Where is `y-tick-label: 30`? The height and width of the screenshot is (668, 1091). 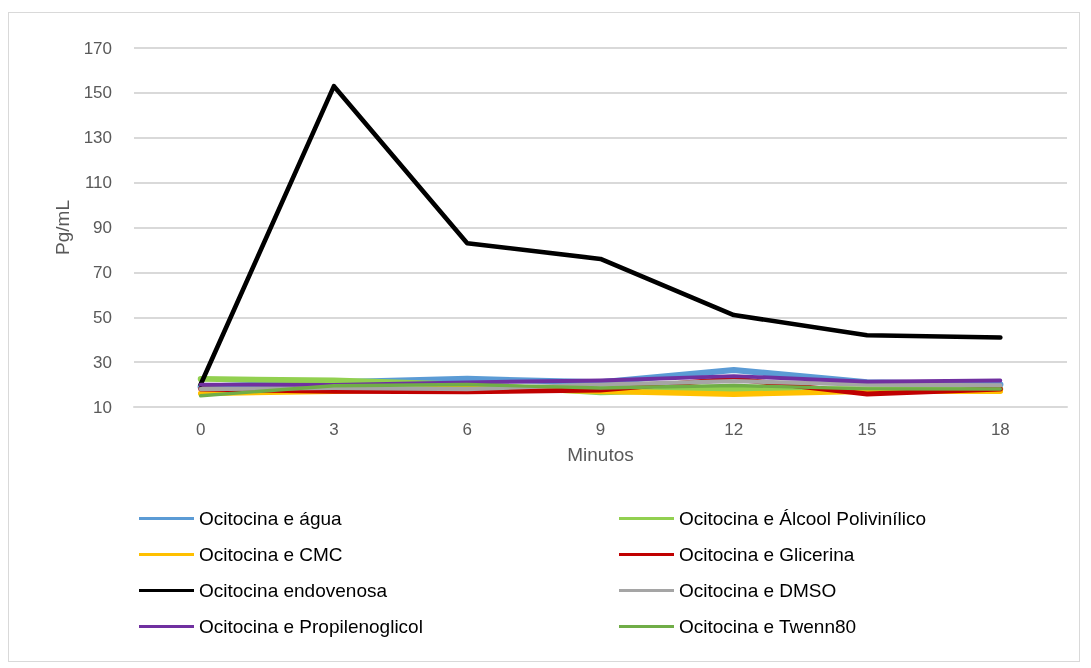
y-tick-label: 30 is located at coordinates (102, 362).